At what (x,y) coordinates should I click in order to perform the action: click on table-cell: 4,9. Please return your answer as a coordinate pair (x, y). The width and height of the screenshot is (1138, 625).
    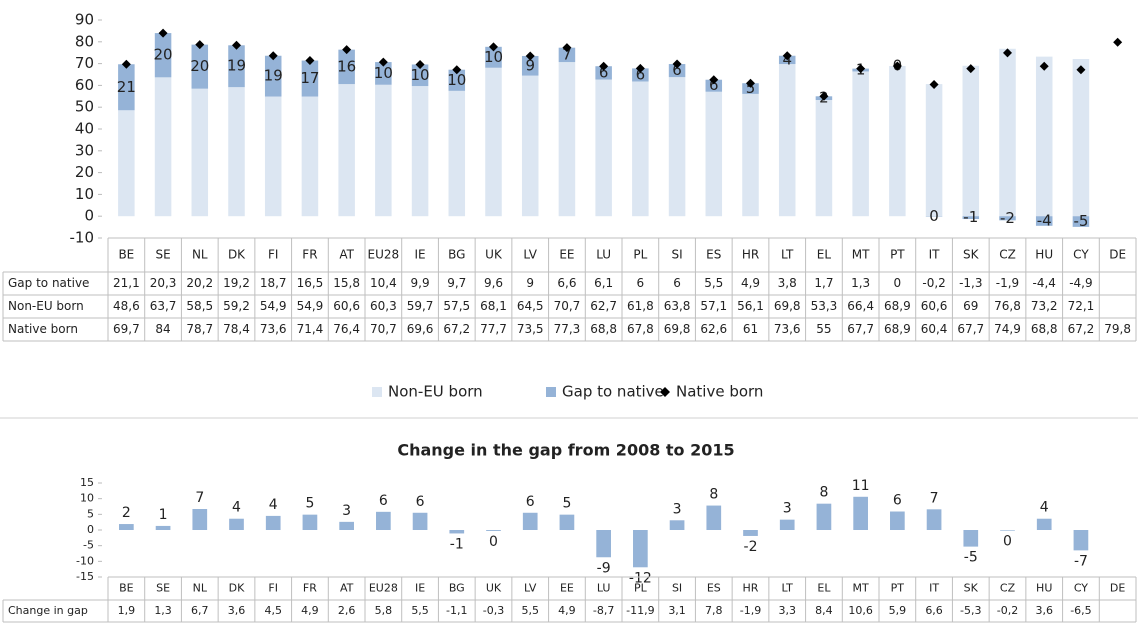
    Looking at the image, I should click on (750, 283).